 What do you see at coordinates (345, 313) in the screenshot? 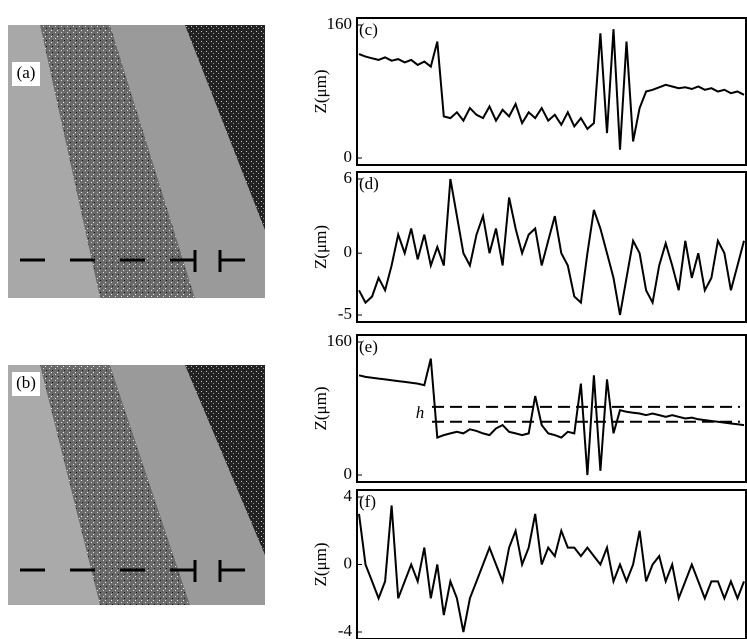
I see `y-tick-label: -5` at bounding box center [345, 313].